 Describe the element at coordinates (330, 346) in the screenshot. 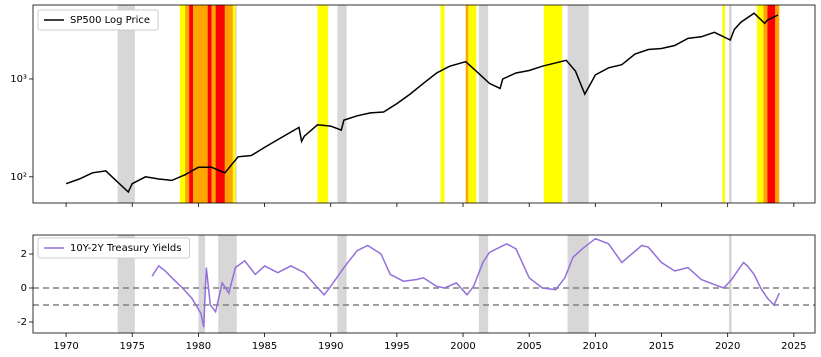

I see `x-tick-label: 1990` at that location.